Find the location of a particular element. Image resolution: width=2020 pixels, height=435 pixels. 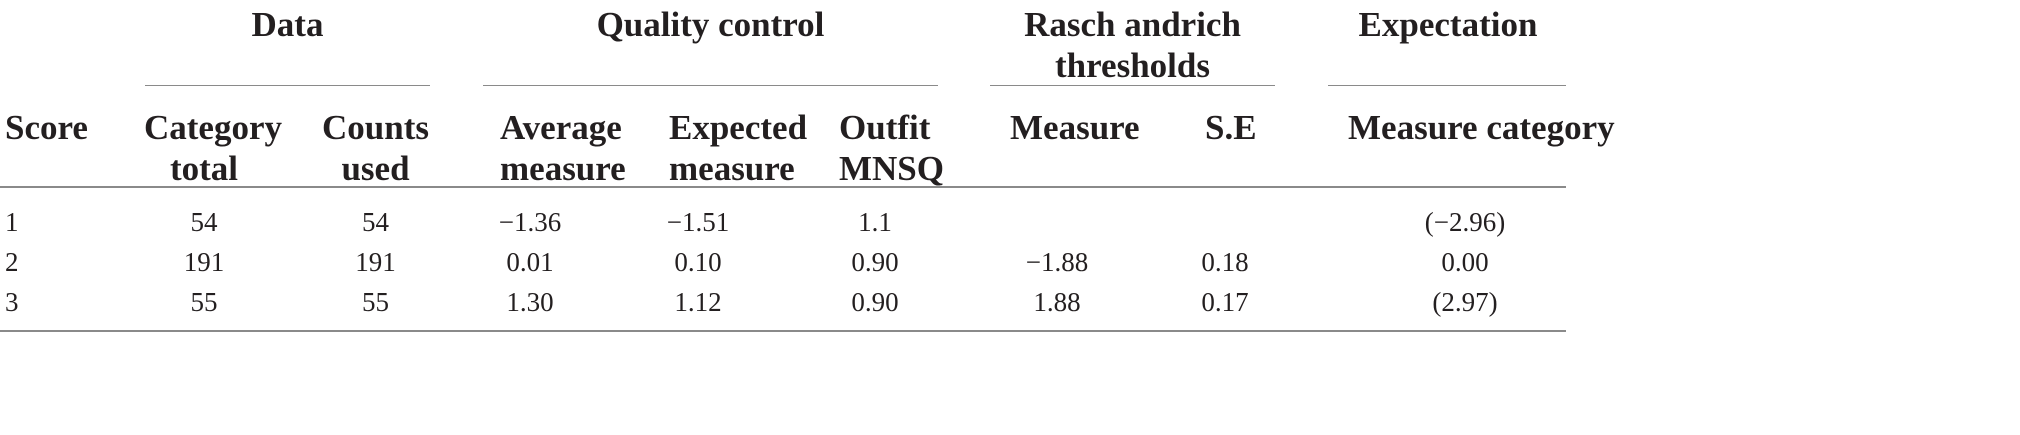

cell-r1-counts-used: 54 is located at coordinates (375, 222).